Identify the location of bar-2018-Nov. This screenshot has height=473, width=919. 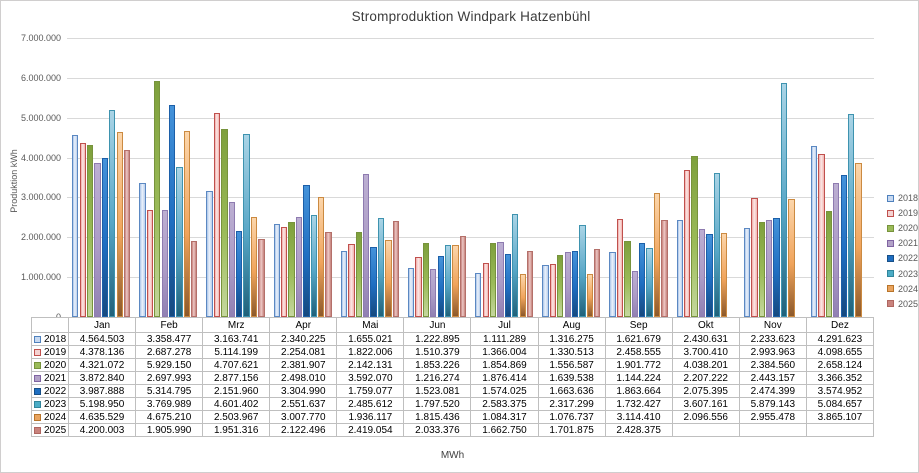
(747, 272).